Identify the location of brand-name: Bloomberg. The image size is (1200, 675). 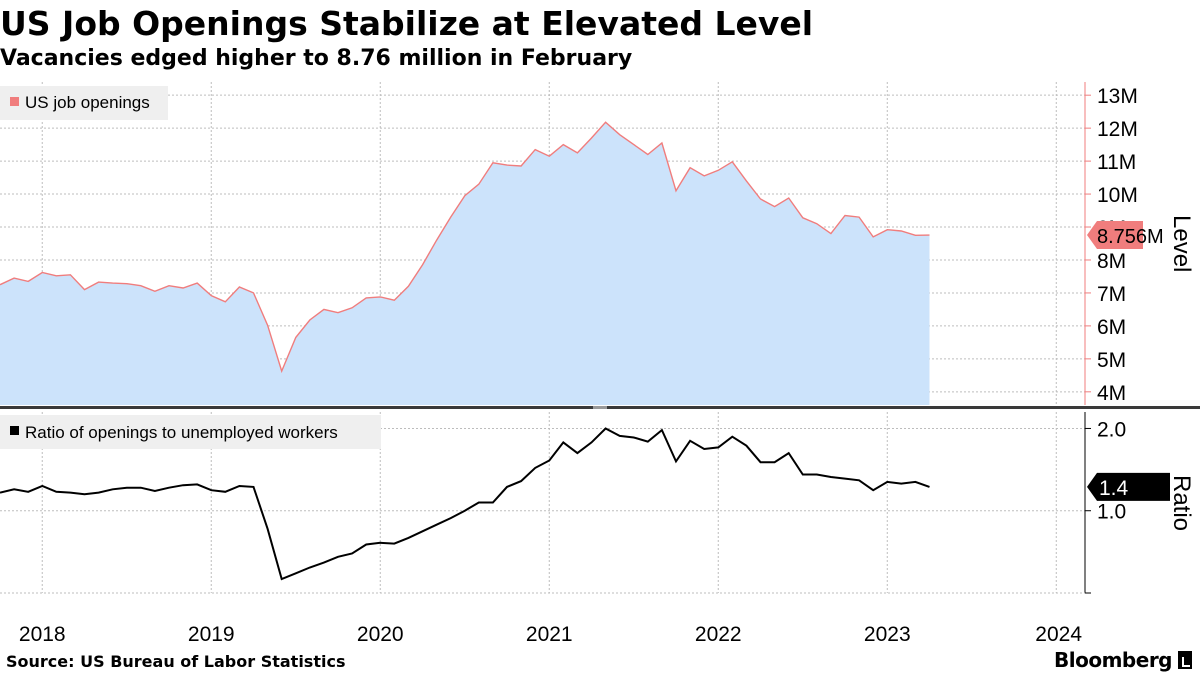
(1113, 660).